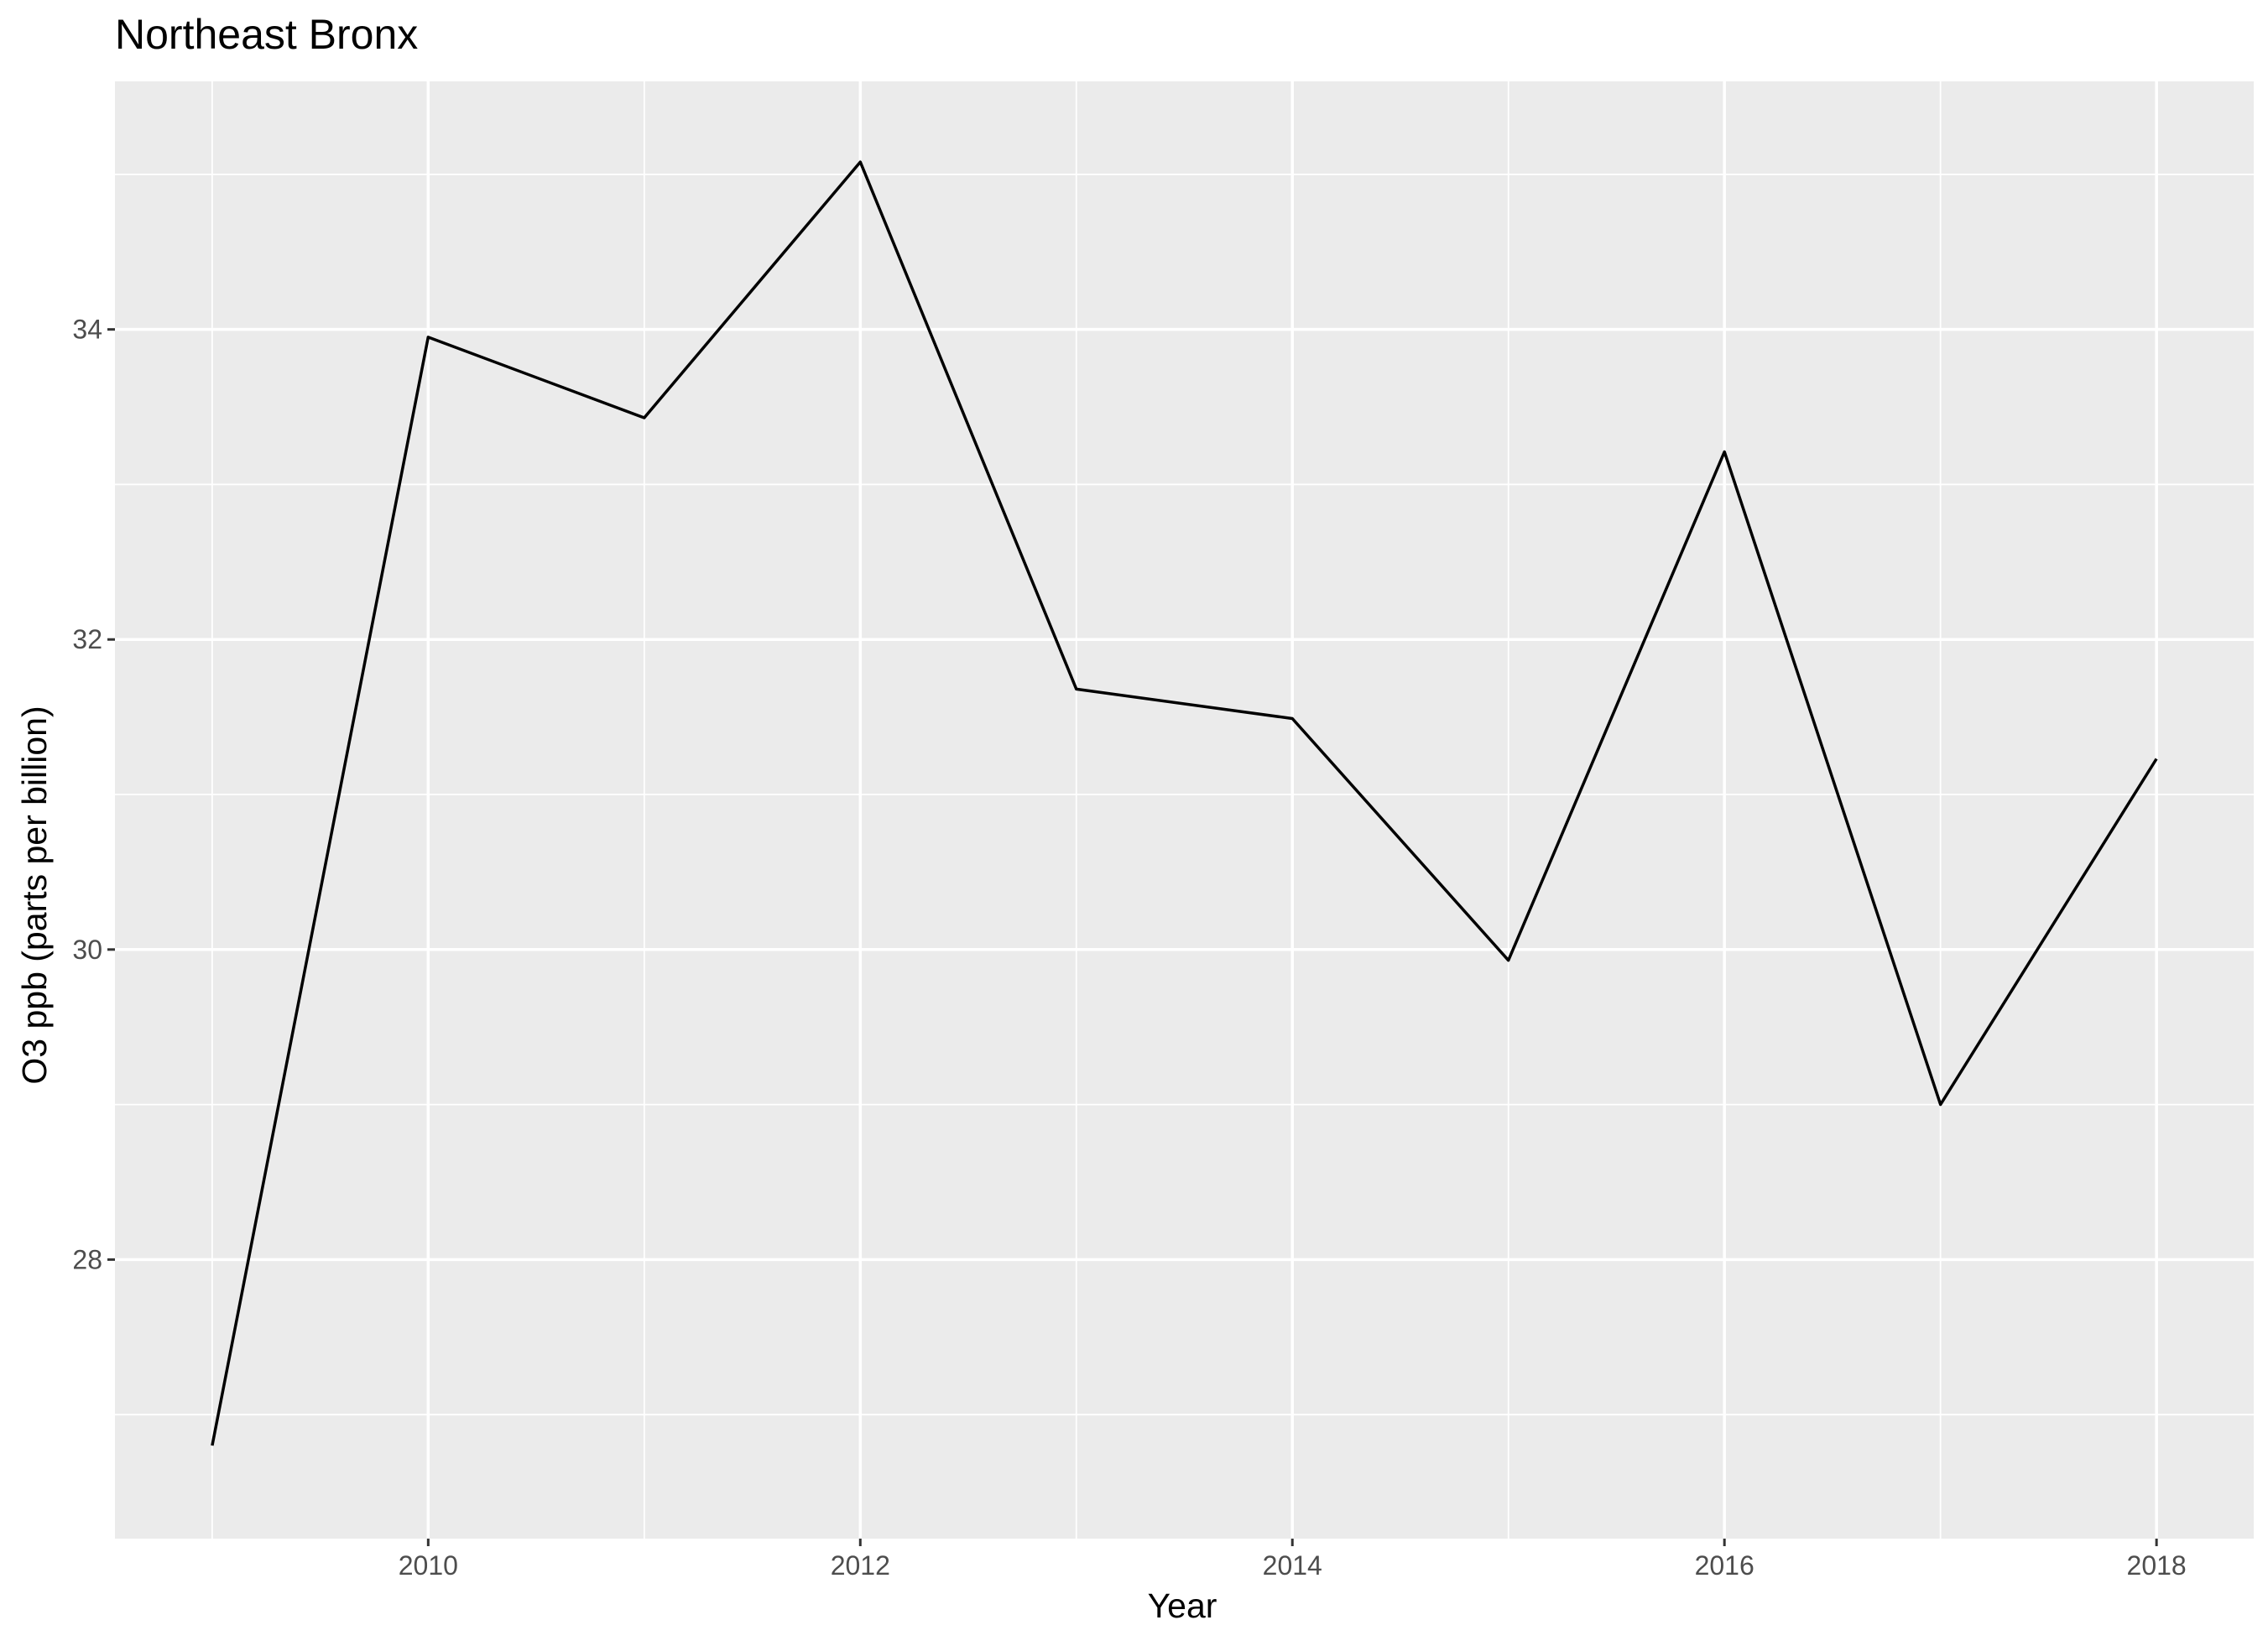  I want to click on chart-title: Northeast Bronx, so click(267, 34).